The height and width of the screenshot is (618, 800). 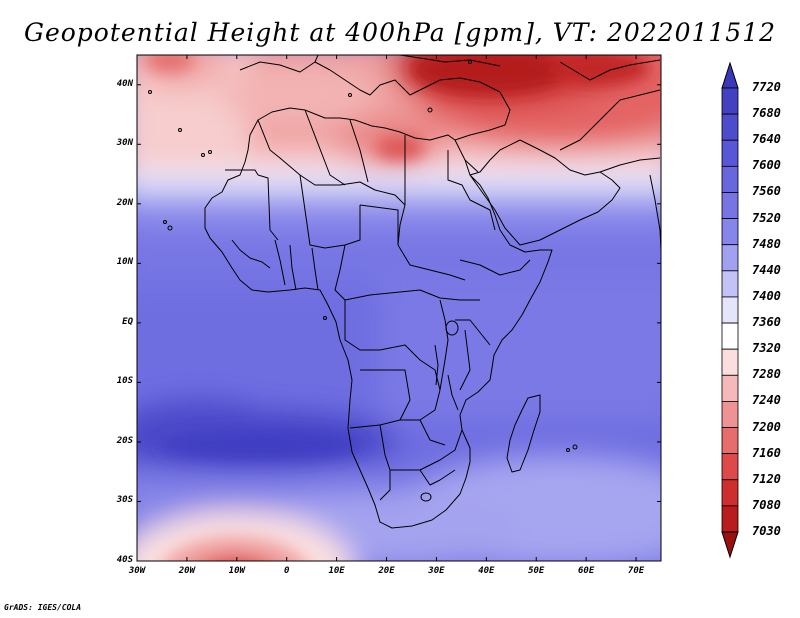 I want to click on lat-tick-label: 30N, so click(x=124, y=143).